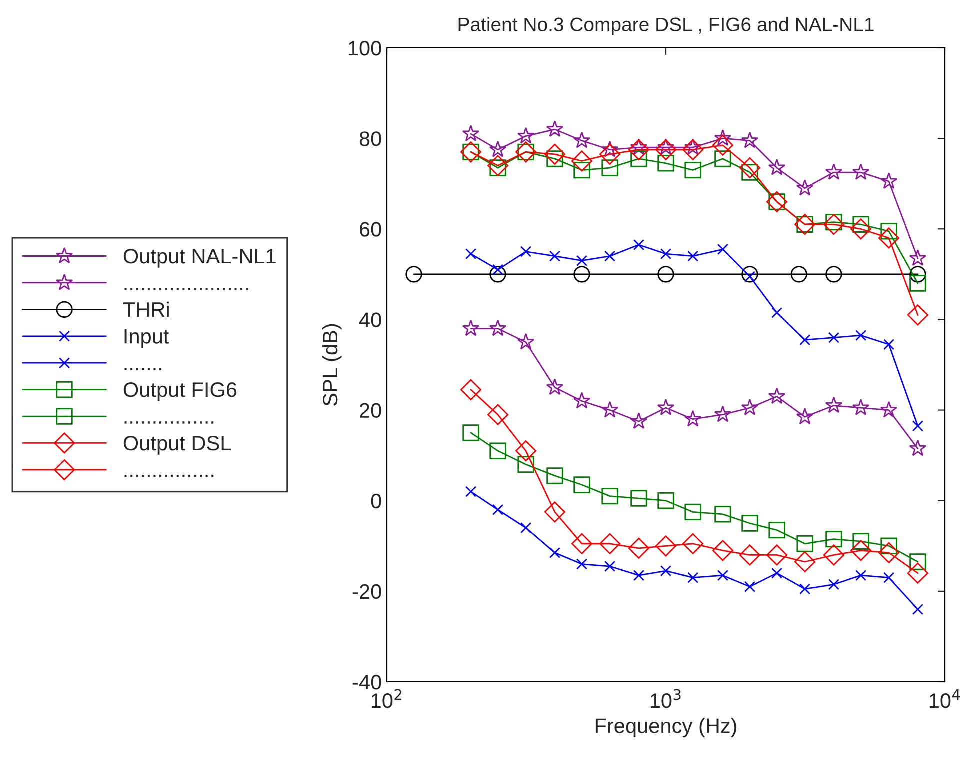  I want to click on y-tick-label: 80, so click(371, 139).